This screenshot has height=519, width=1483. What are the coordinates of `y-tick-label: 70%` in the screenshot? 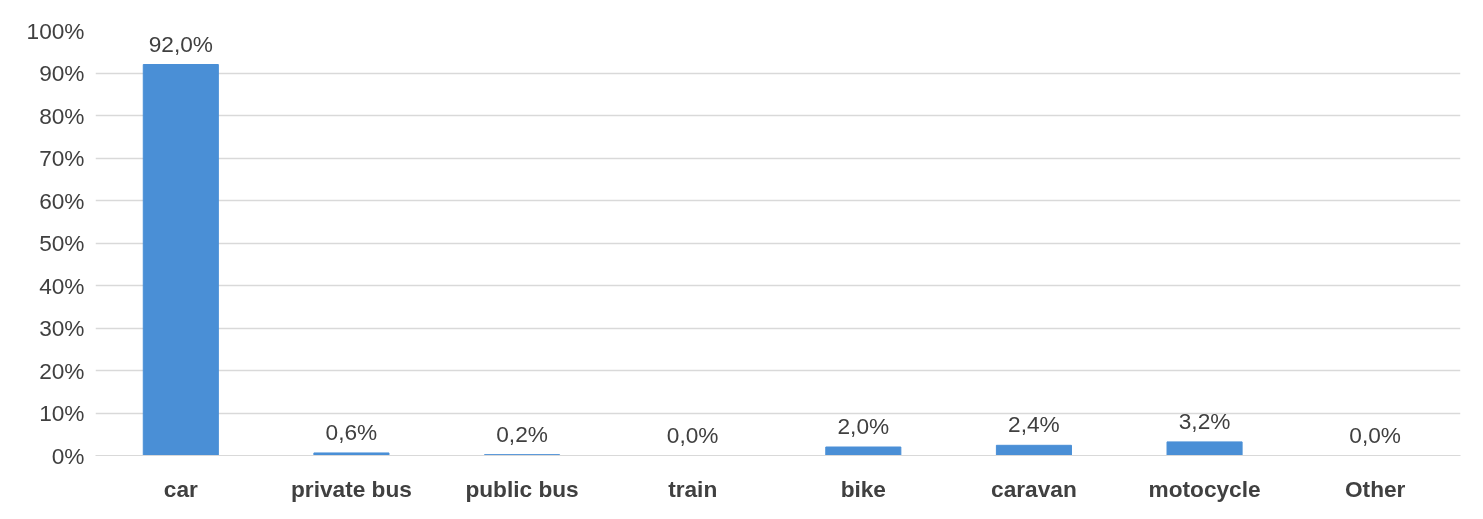 It's located at (62, 158).